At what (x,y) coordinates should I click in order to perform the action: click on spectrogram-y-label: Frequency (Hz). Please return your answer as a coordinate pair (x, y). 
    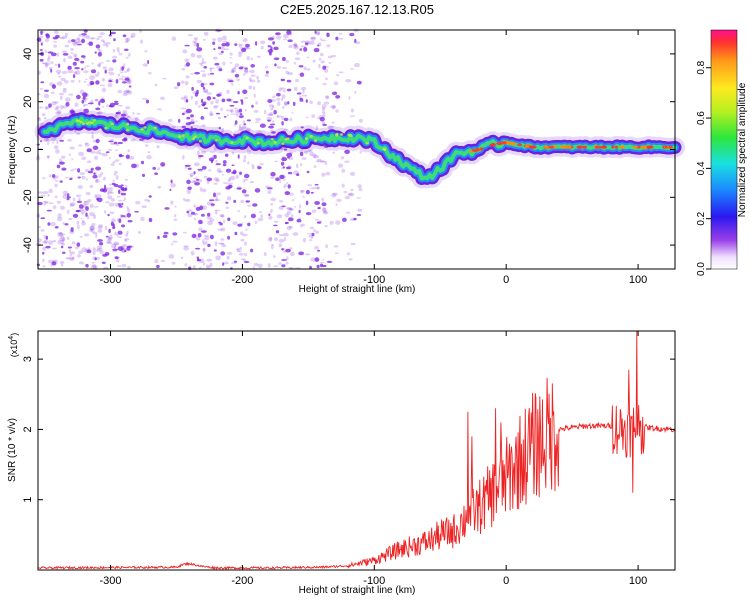
    Looking at the image, I should click on (12, 150).